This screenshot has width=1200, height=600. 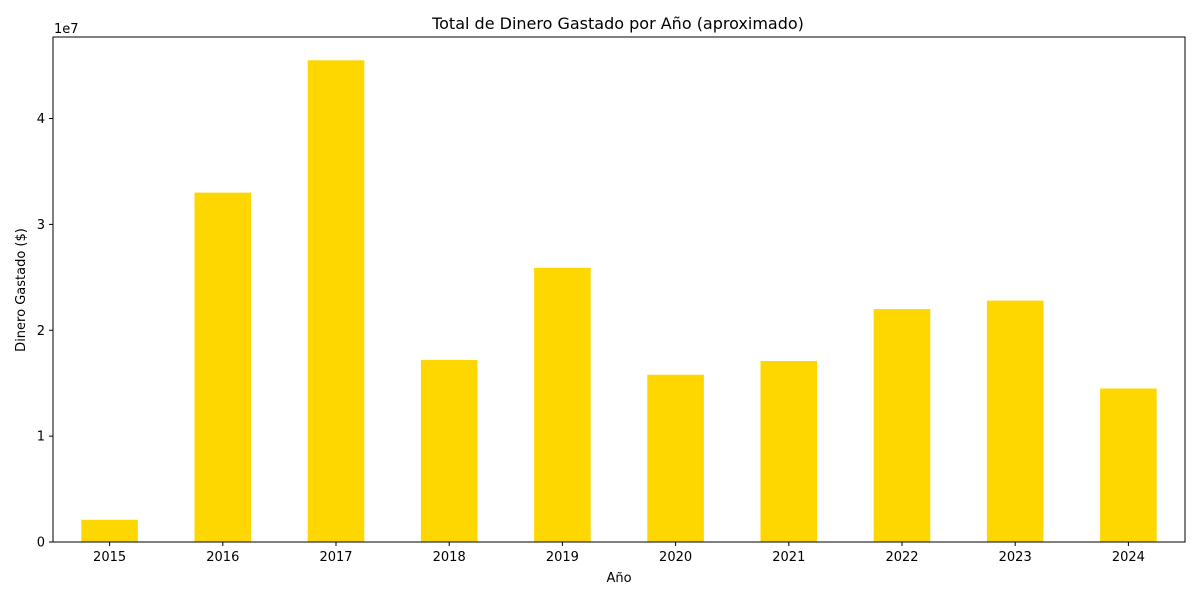 What do you see at coordinates (449, 450) in the screenshot?
I see `bar-2018` at bounding box center [449, 450].